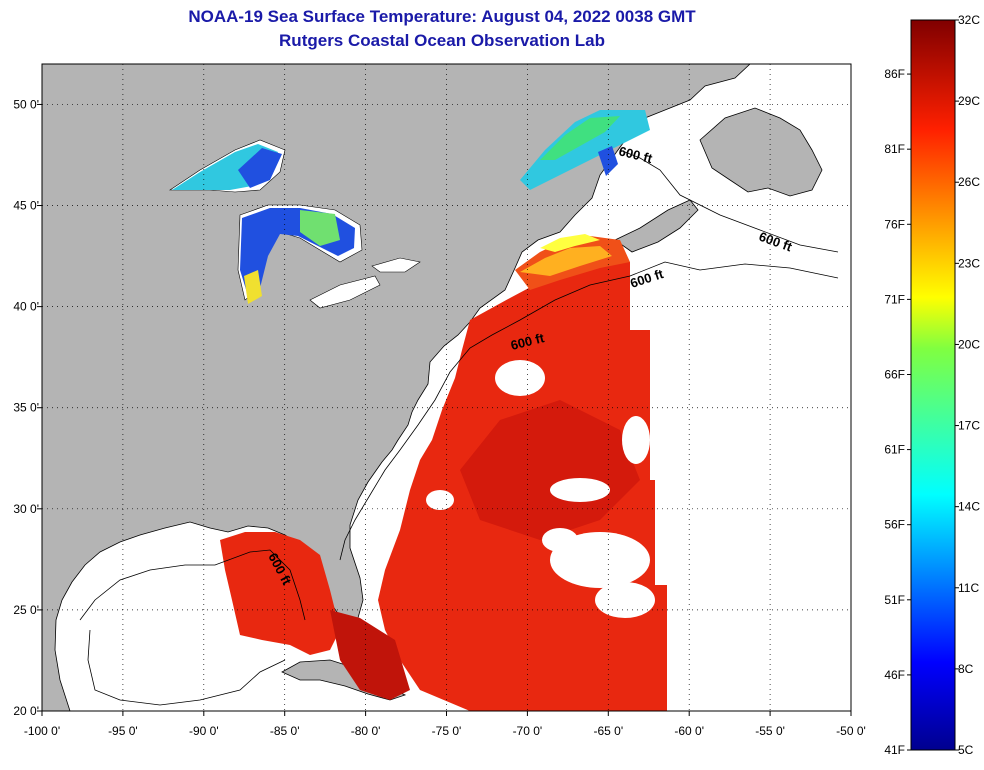  Describe the element at coordinates (894, 525) in the screenshot. I see `colorbar-label-fahrenheit: 56F` at that location.